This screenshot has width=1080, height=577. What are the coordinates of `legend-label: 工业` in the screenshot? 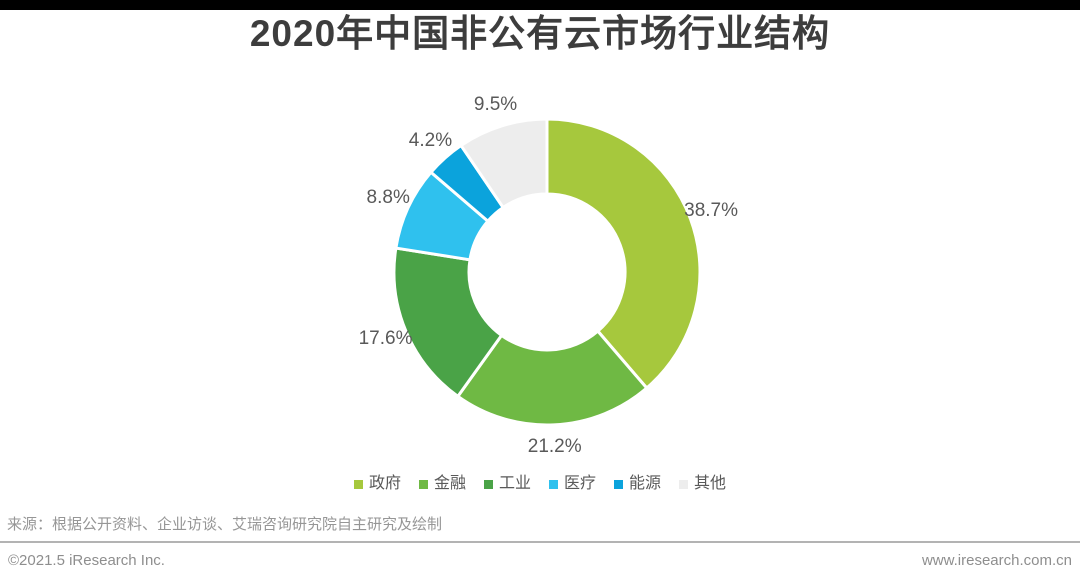 It's located at (514, 483).